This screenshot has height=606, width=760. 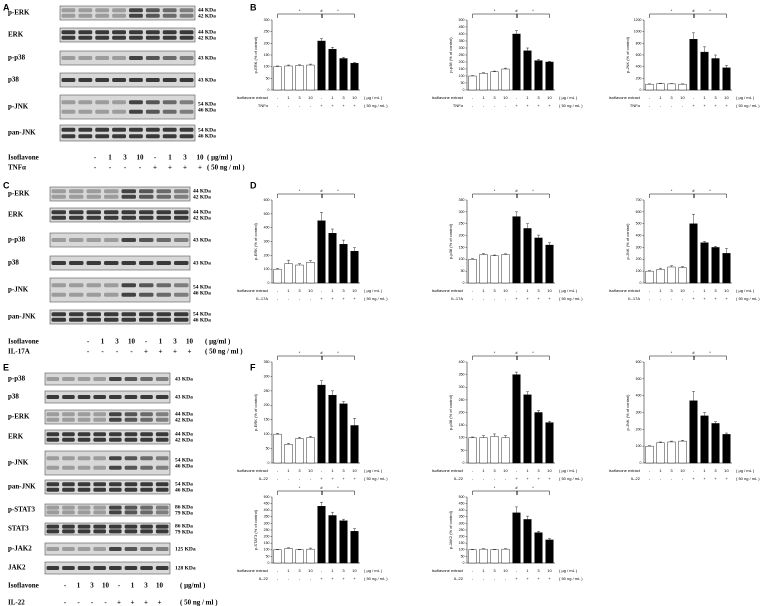 I want to click on blot-label: JAK2, so click(x=17, y=568).